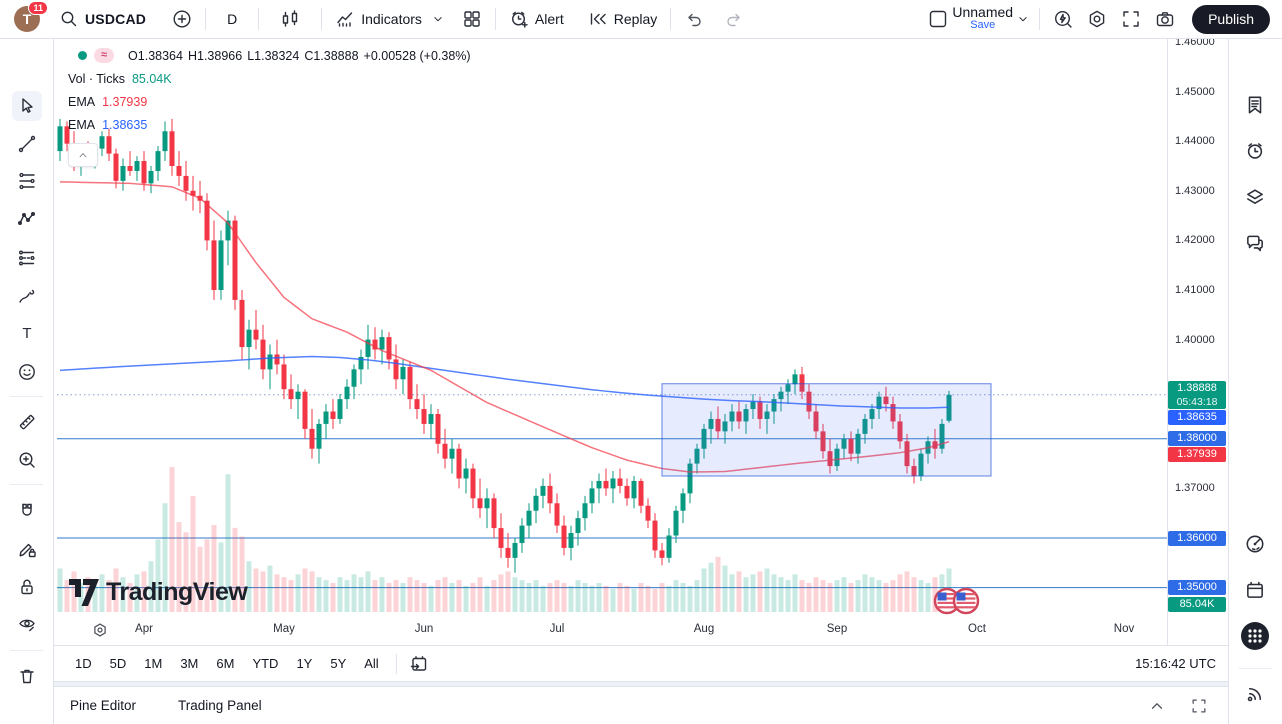 This screenshot has height=724, width=1282. I want to click on layout-checkbox, so click(938, 19).